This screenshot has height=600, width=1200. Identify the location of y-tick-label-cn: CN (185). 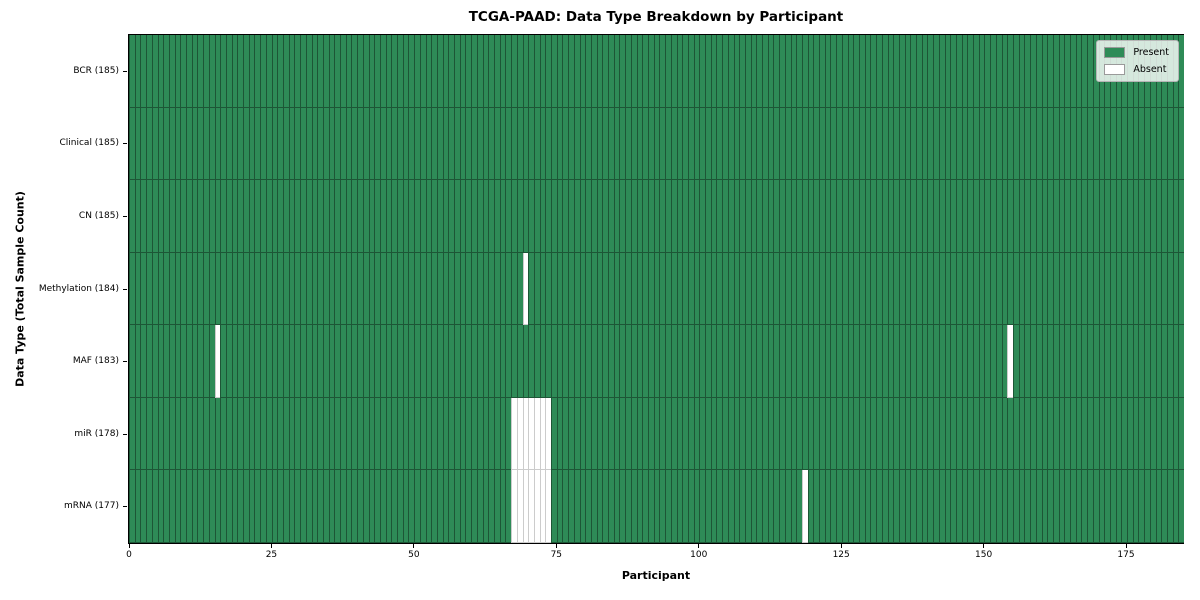
(98, 215).